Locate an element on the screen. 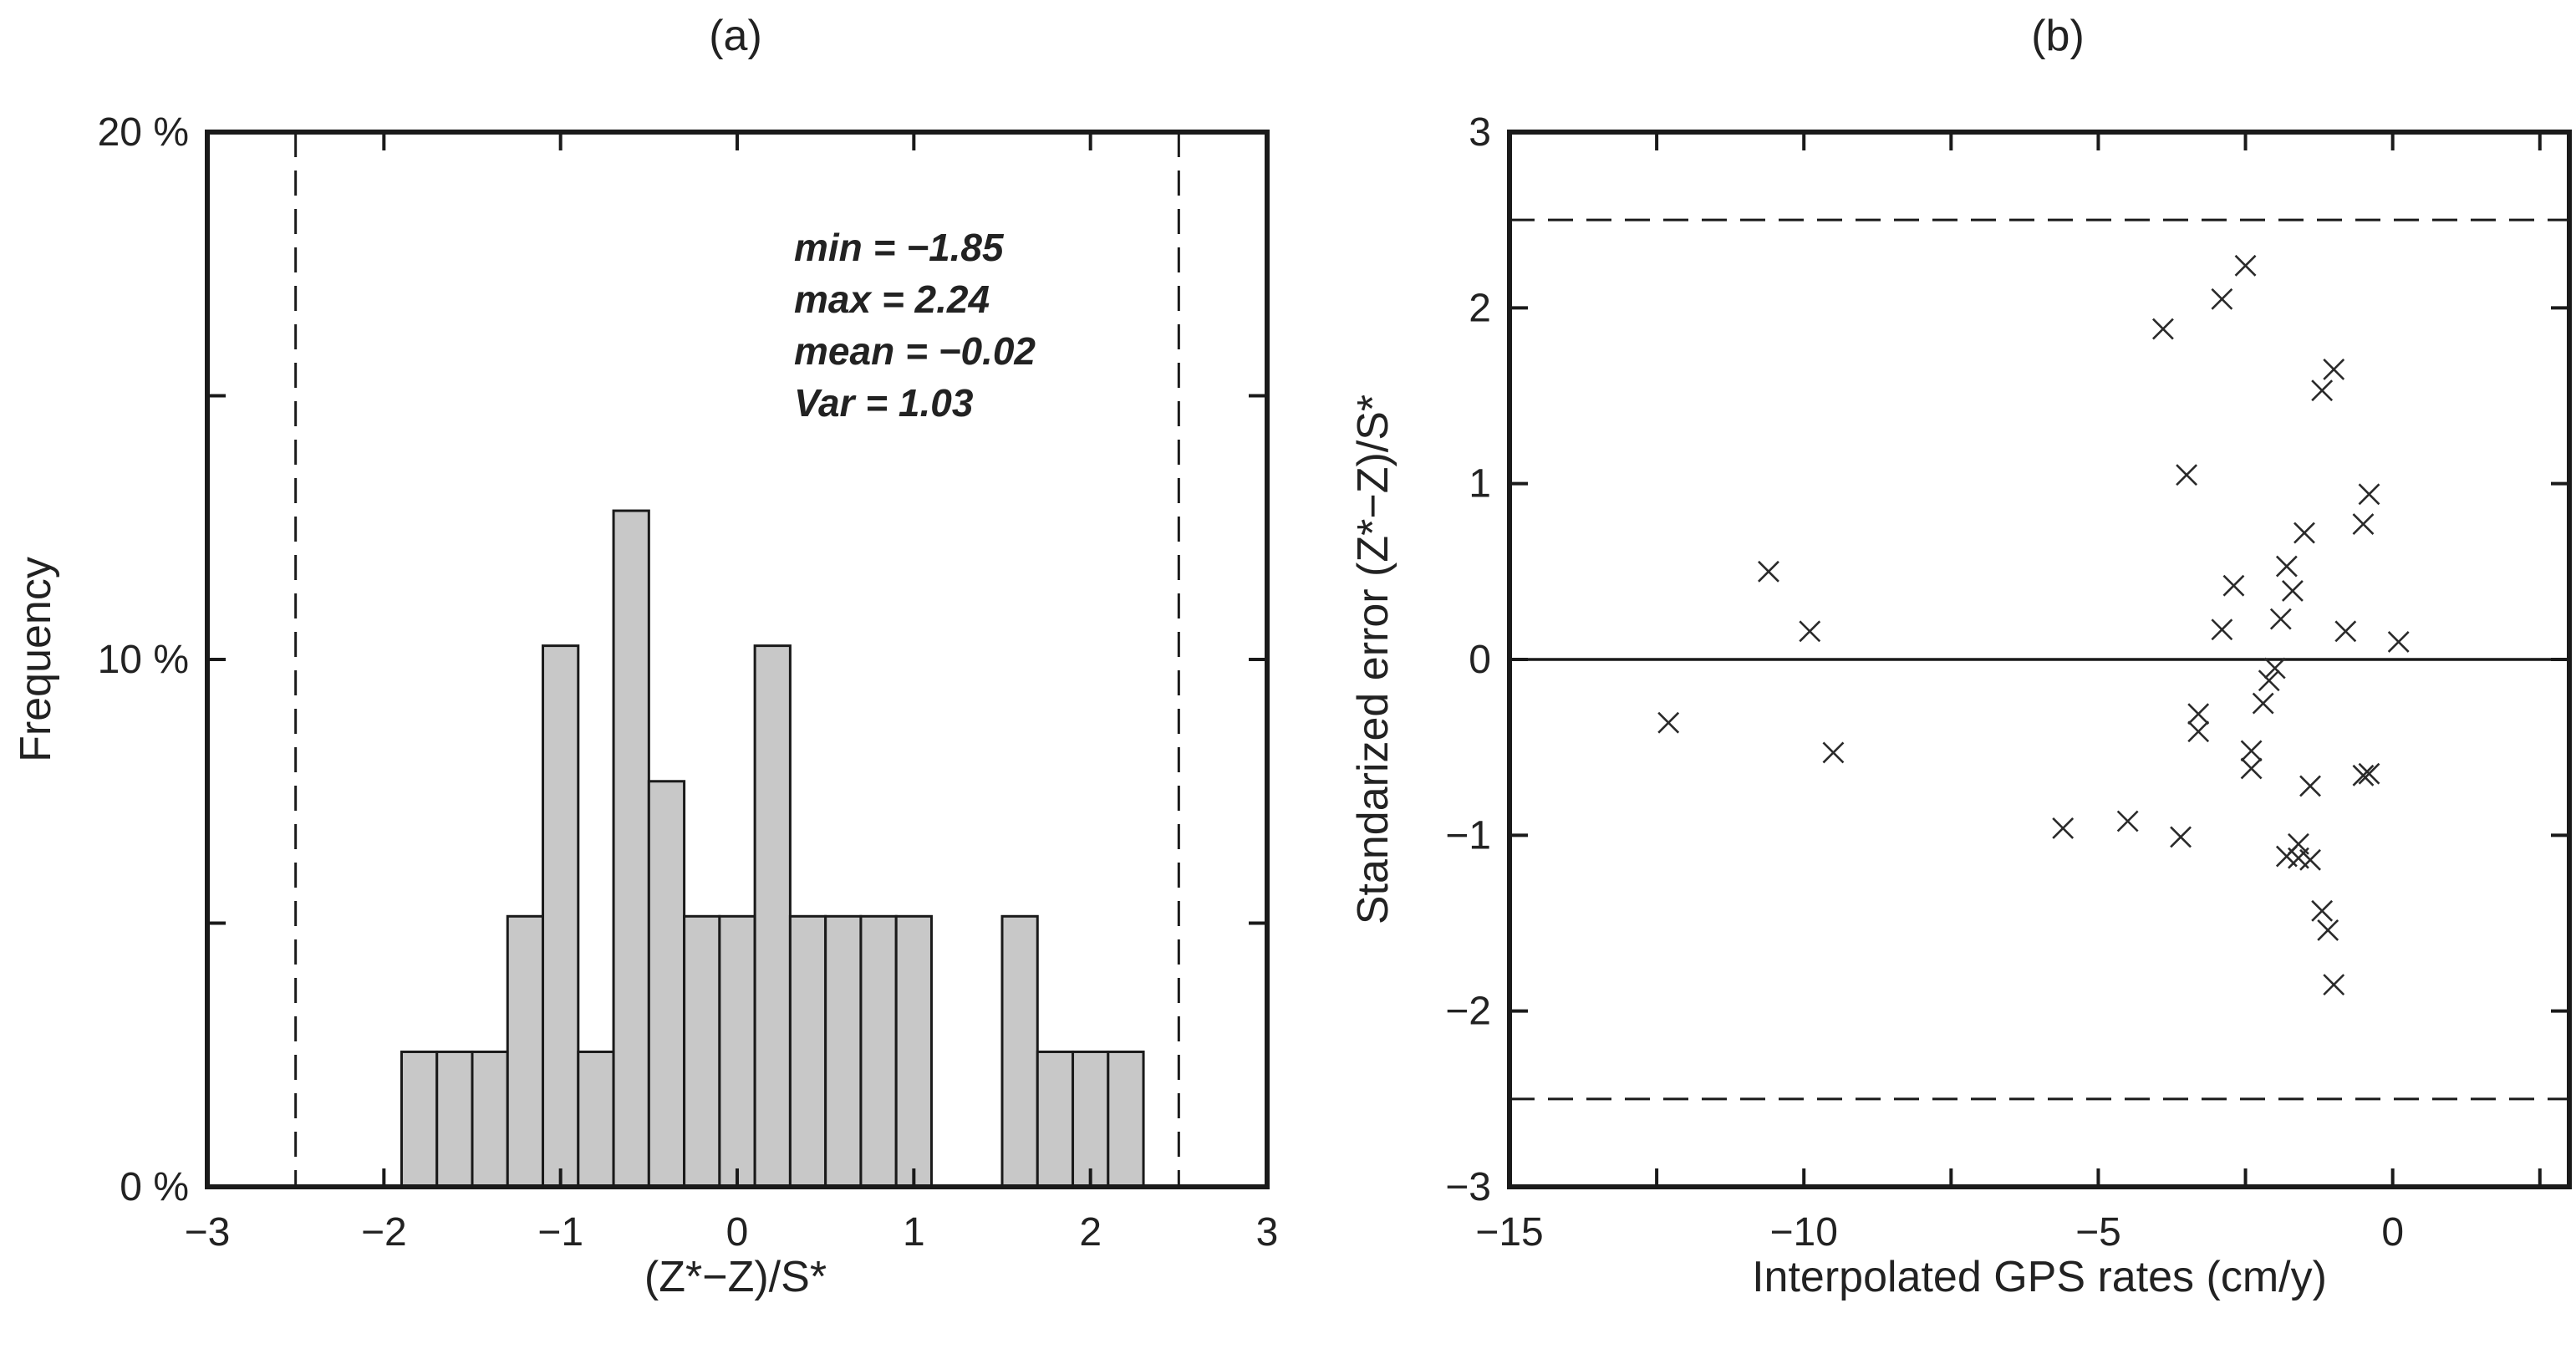  panel-b-label: (b) is located at coordinates (2058, 36).